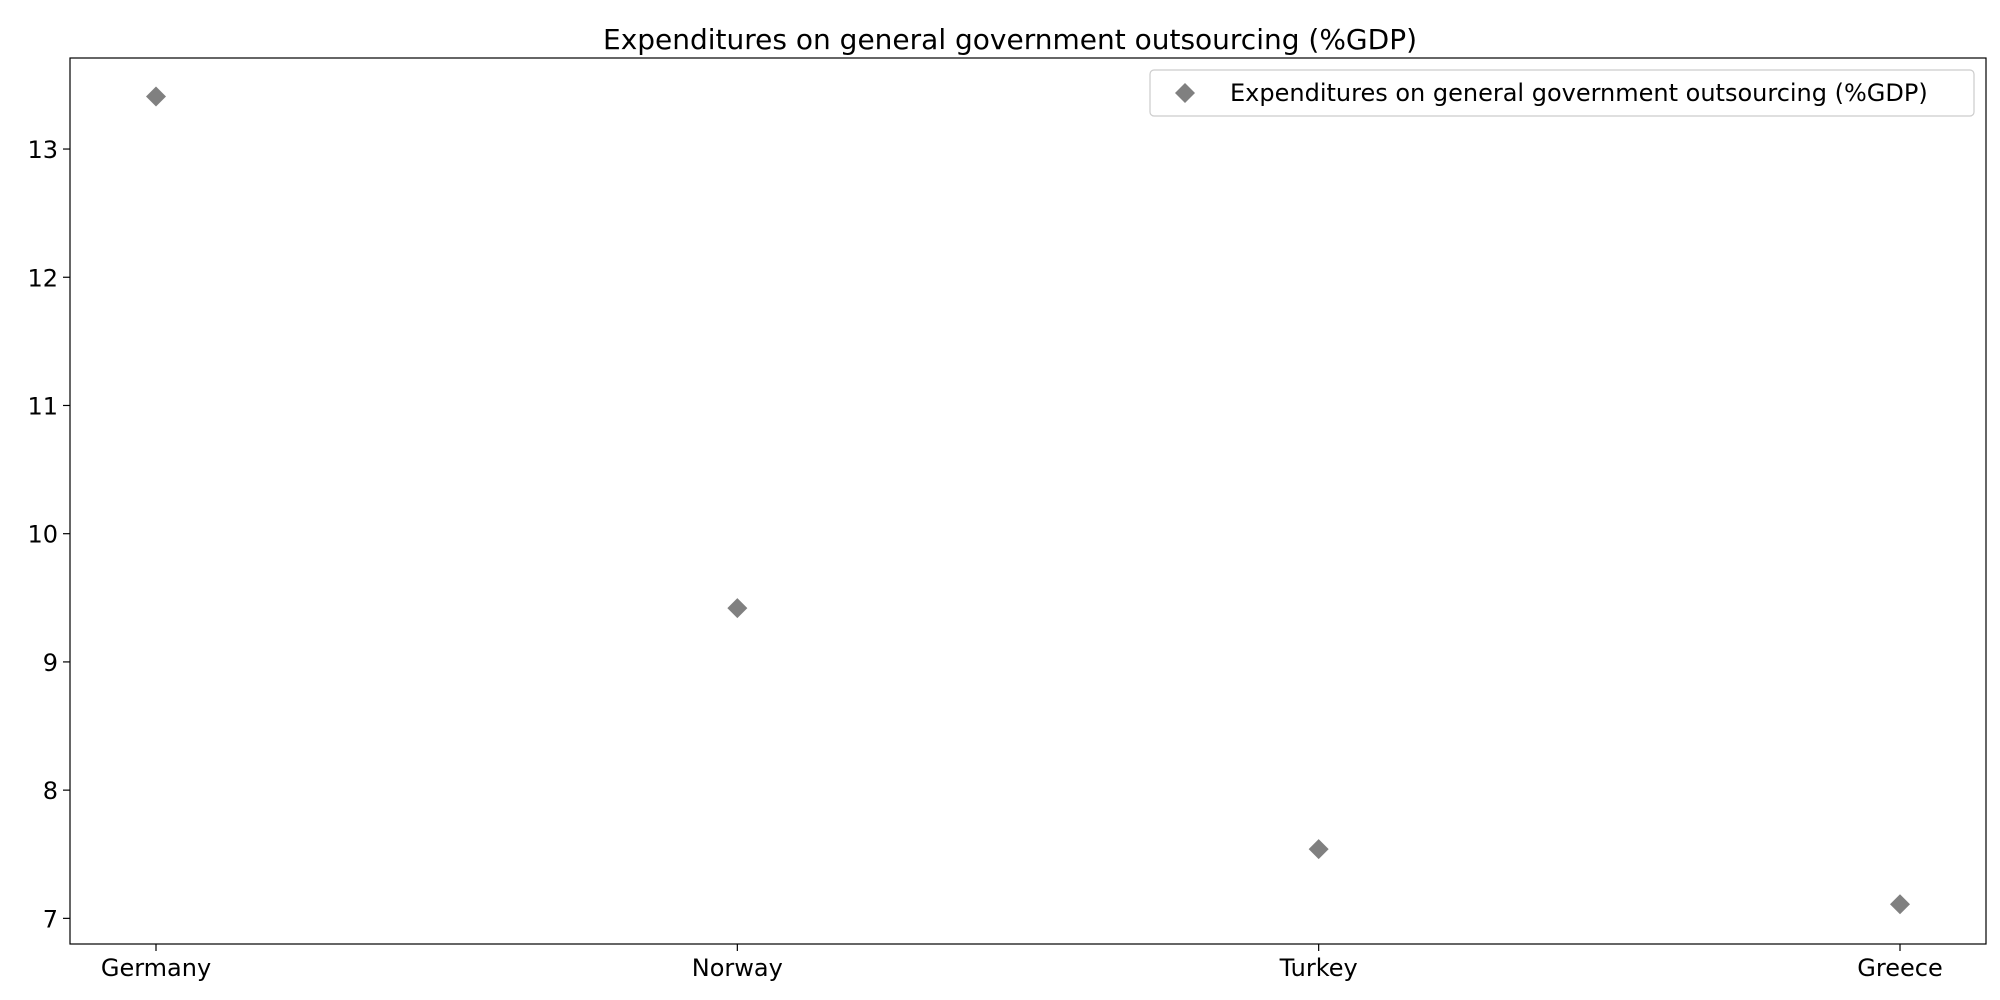  I want to click on y-tick-label: 10, so click(42, 535).